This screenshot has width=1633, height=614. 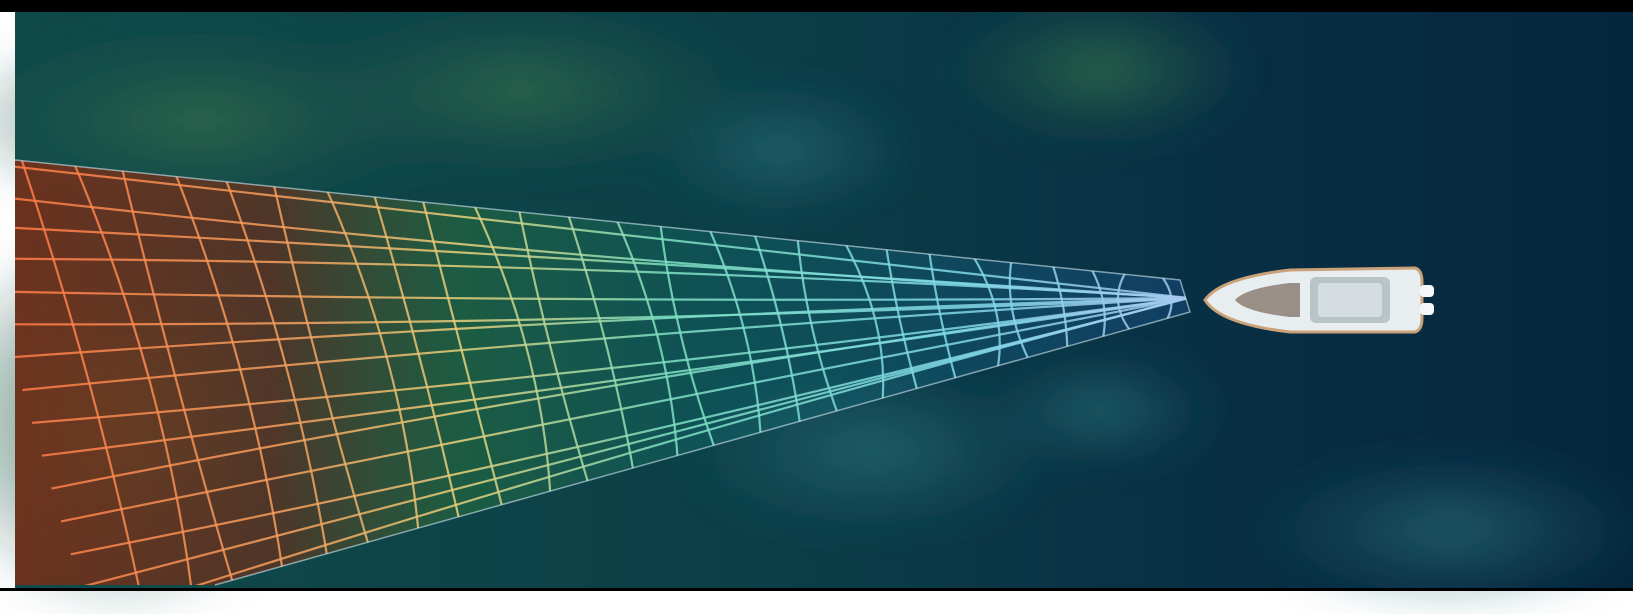 What do you see at coordinates (816, 6) in the screenshot?
I see `top-border` at bounding box center [816, 6].